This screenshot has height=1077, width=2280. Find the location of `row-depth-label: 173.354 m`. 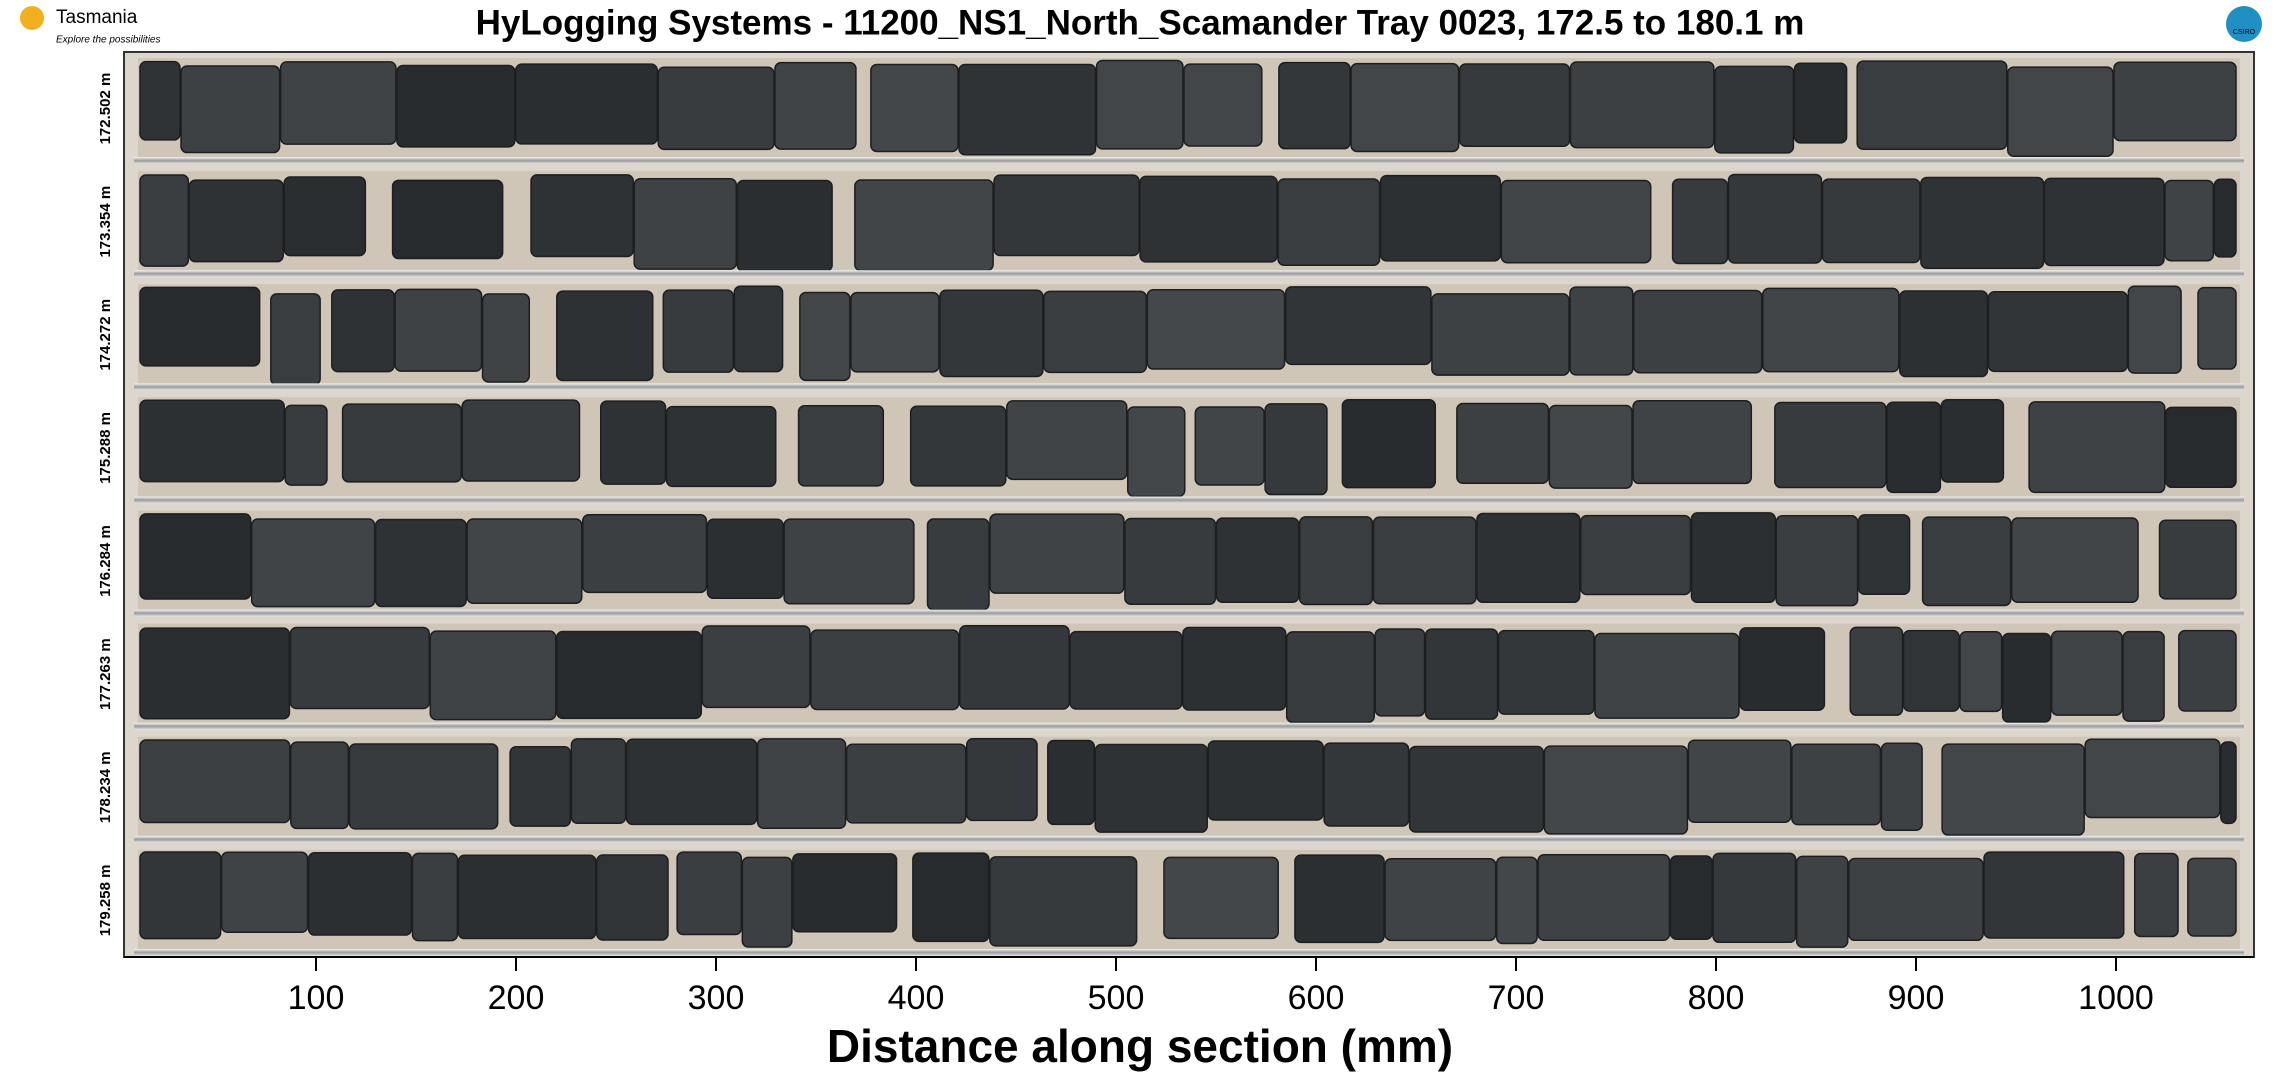

row-depth-label: 173.354 m is located at coordinates (105, 222).